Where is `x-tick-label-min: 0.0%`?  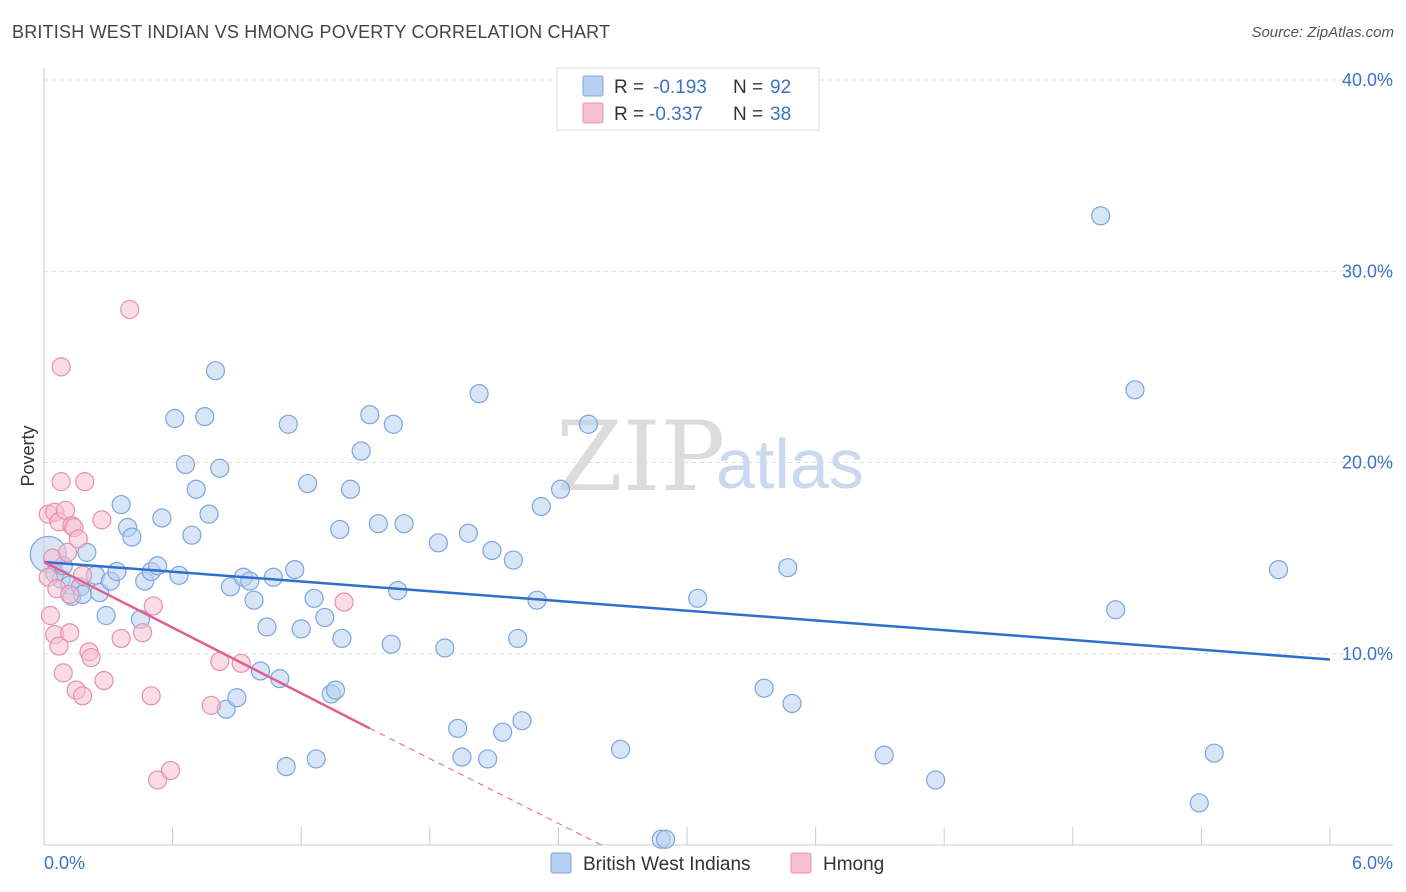 x-tick-label-min: 0.0% is located at coordinates (64, 863).